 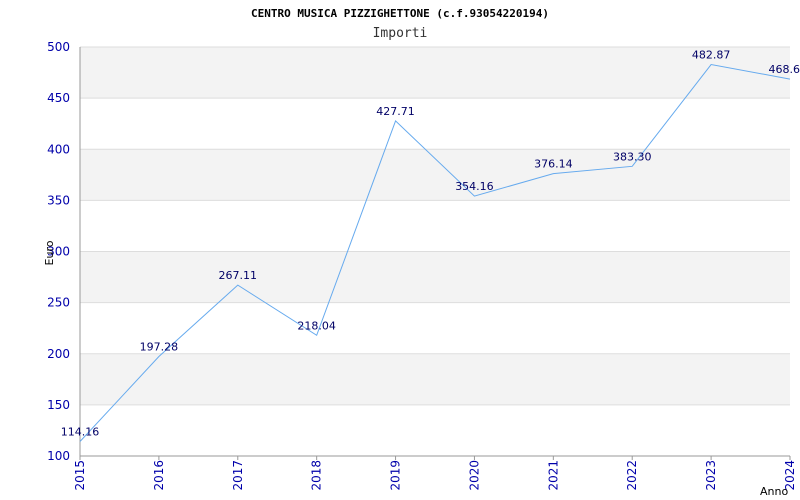 What do you see at coordinates (159, 347) in the screenshot?
I see `data-label: 197.28` at bounding box center [159, 347].